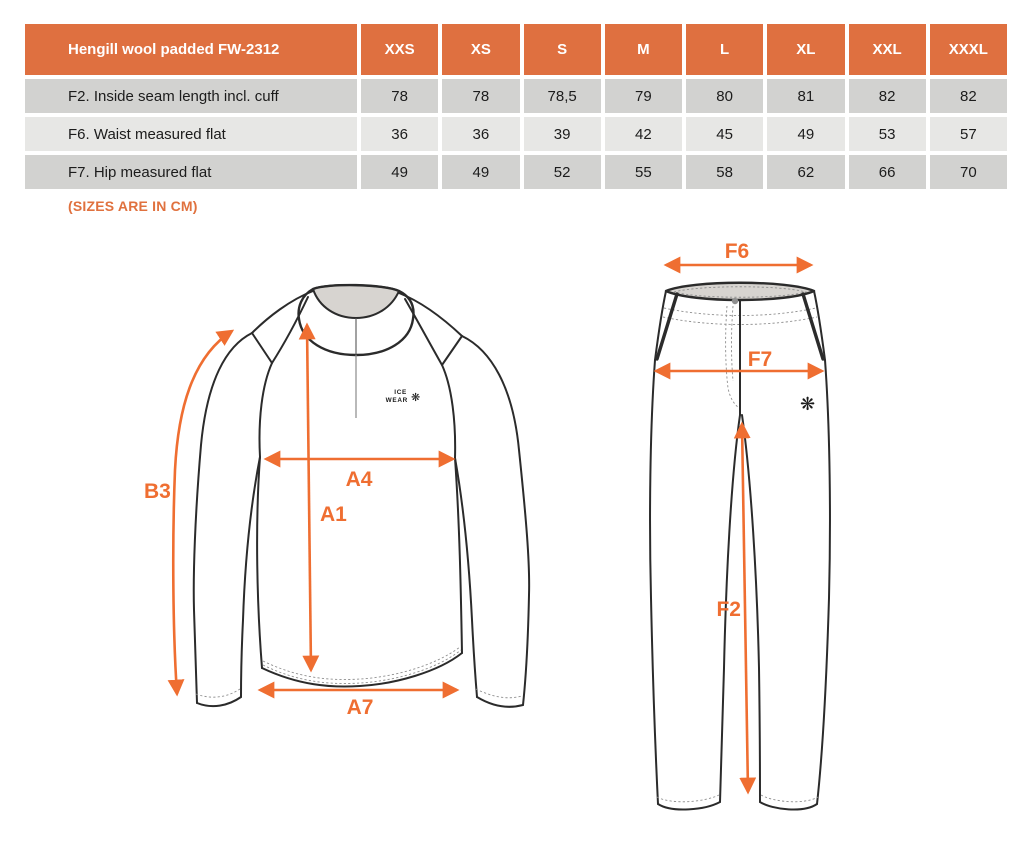 This screenshot has width=1027, height=852. Describe the element at coordinates (397, 400) in the screenshot. I see `logo-text-wear: WEAR` at that location.